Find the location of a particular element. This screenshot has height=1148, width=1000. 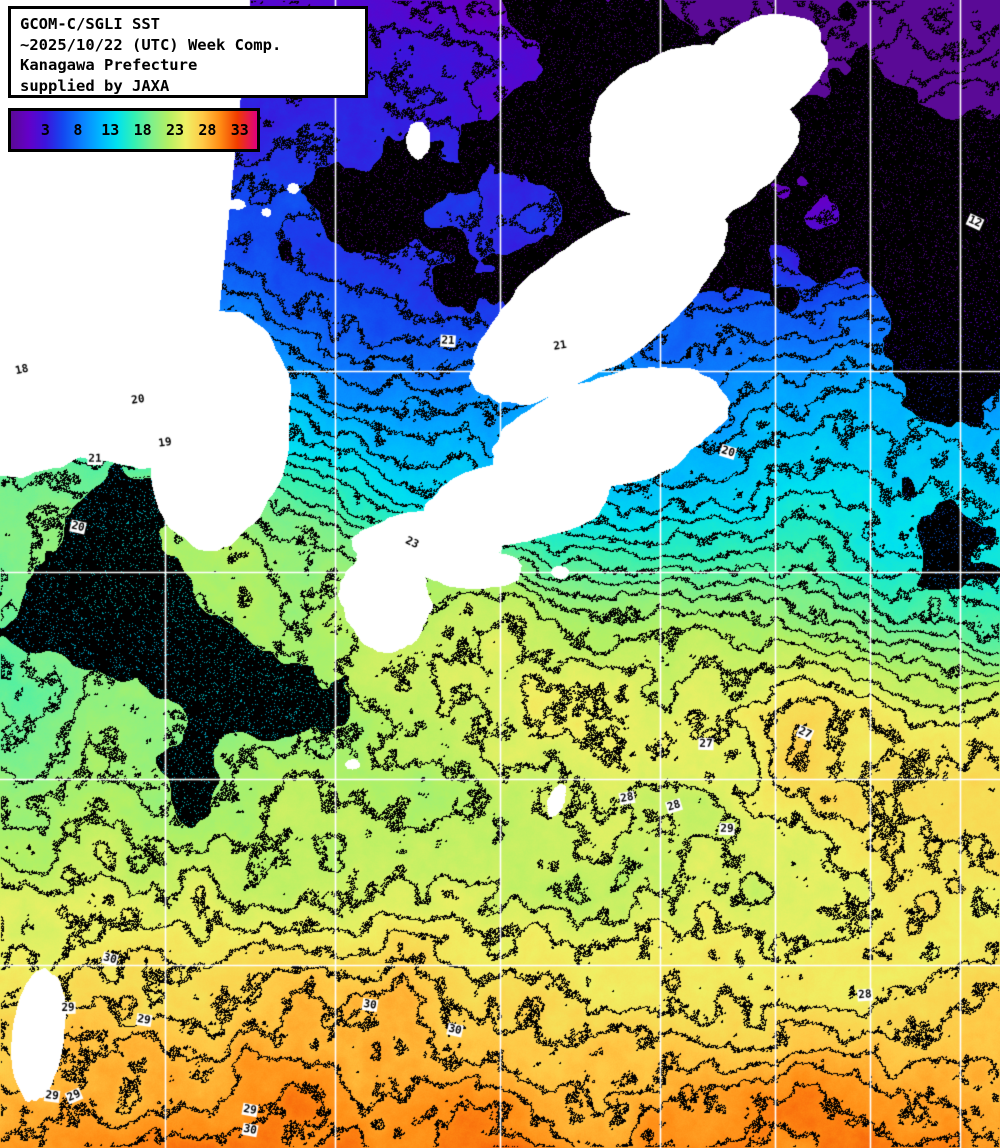

header-region-line: Kanagawa Prefecture is located at coordinates (109, 65).